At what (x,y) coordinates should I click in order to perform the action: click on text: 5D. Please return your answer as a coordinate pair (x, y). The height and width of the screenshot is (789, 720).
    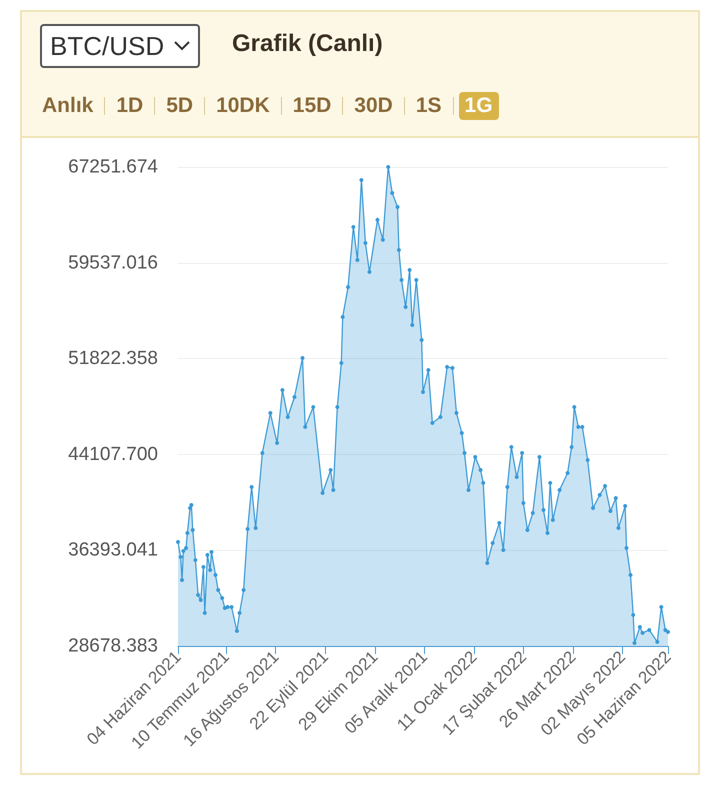
    Looking at the image, I should click on (179, 106).